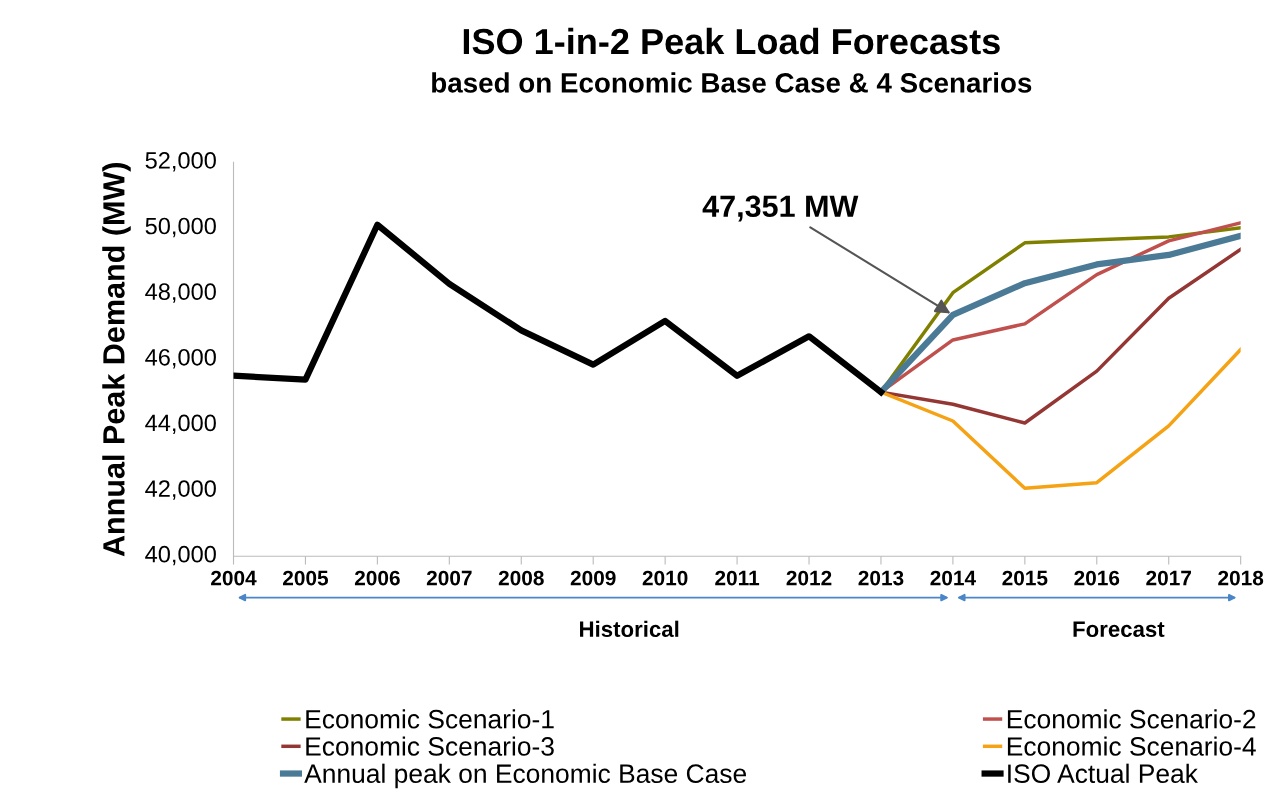 This screenshot has width=1283, height=812. What do you see at coordinates (116, 360) in the screenshot?
I see `y-axis-title: Annual Peak Demand (MW)` at bounding box center [116, 360].